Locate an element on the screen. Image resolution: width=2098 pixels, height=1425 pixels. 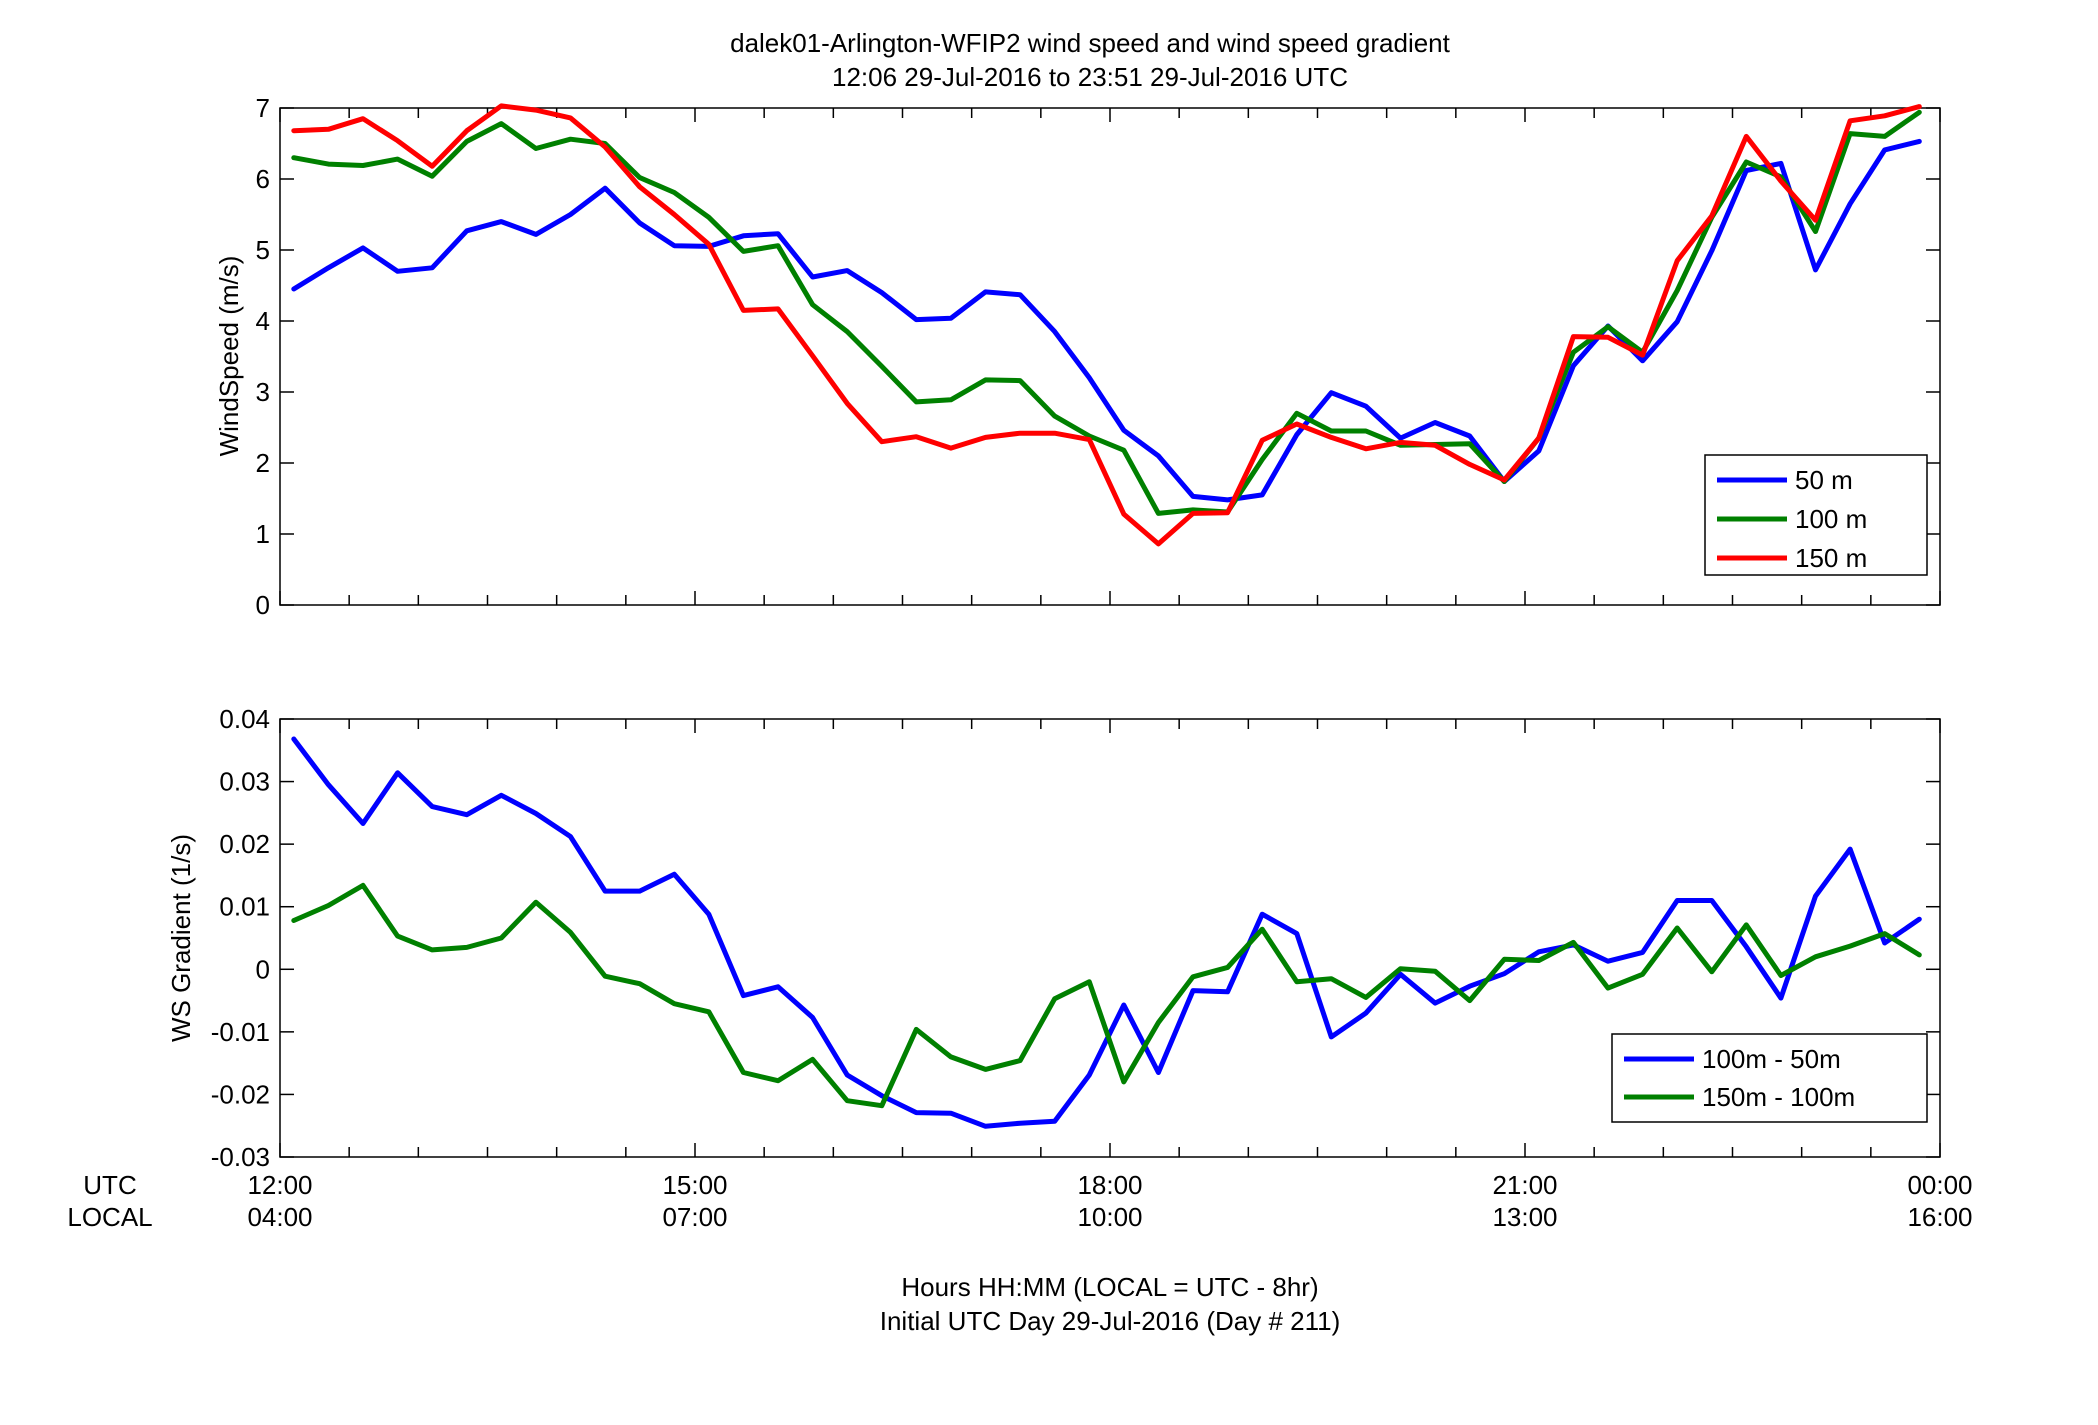
wind-speed-y-tick-label: 5 is located at coordinates (263, 250).